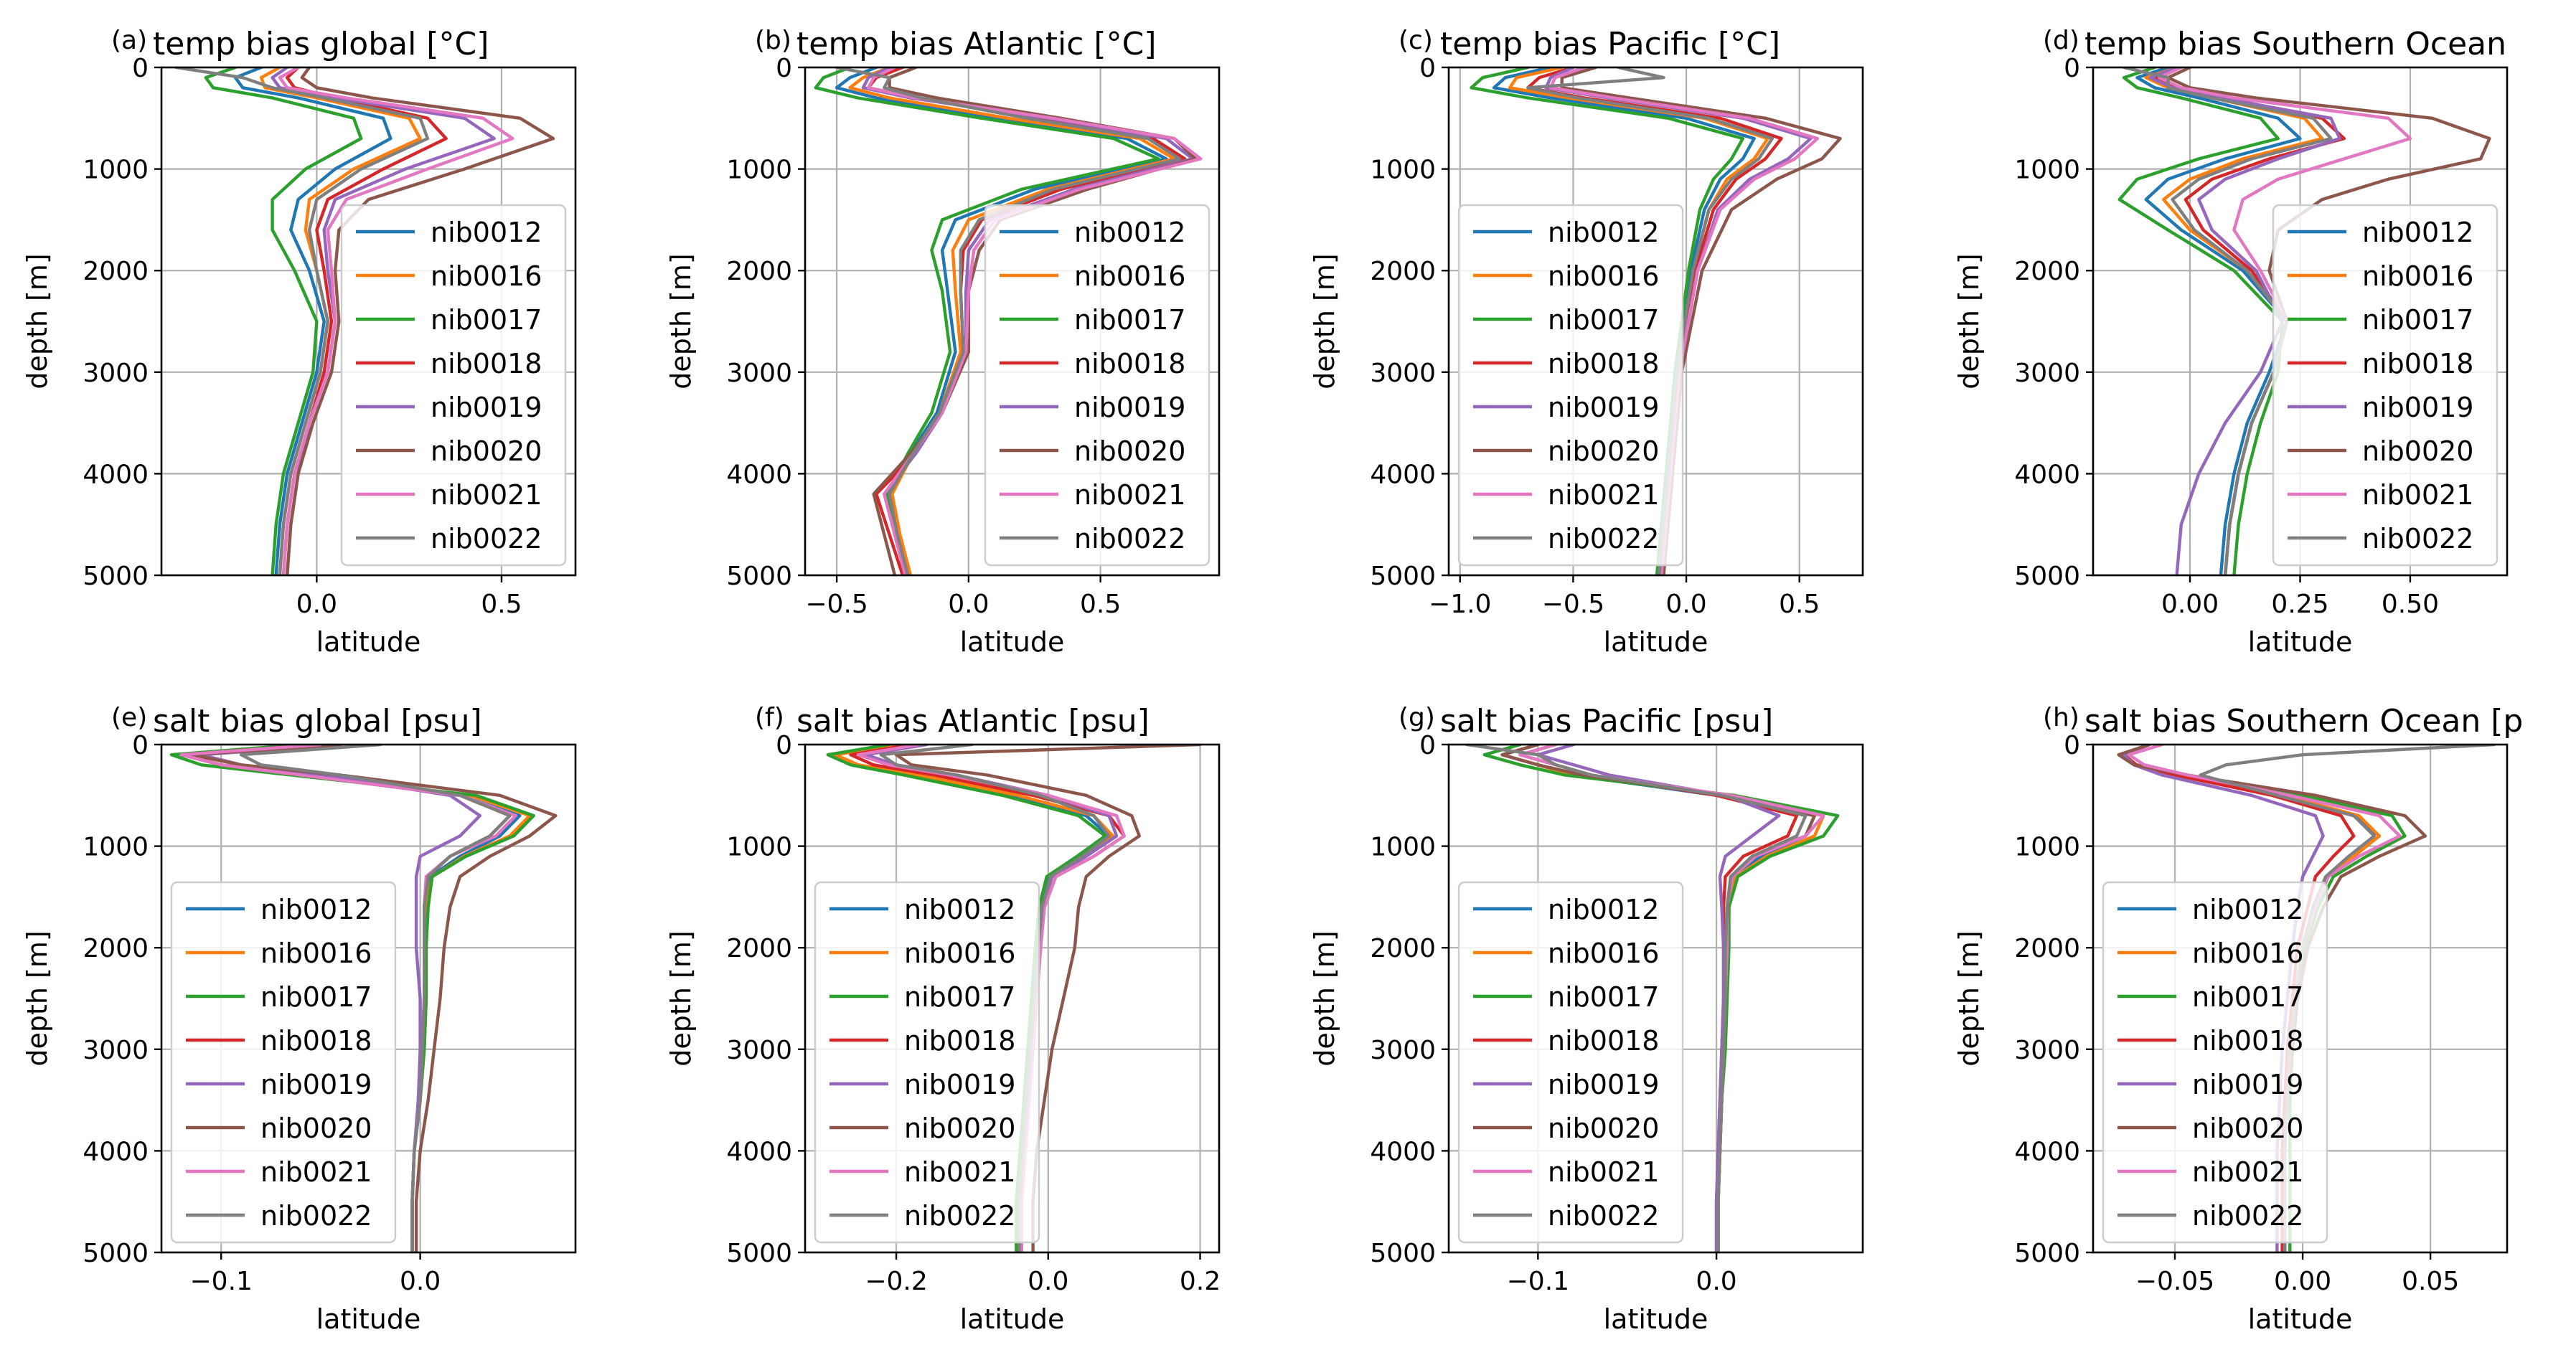  I want to click on panel-title: salt bias Atlantic [psu], so click(973, 721).